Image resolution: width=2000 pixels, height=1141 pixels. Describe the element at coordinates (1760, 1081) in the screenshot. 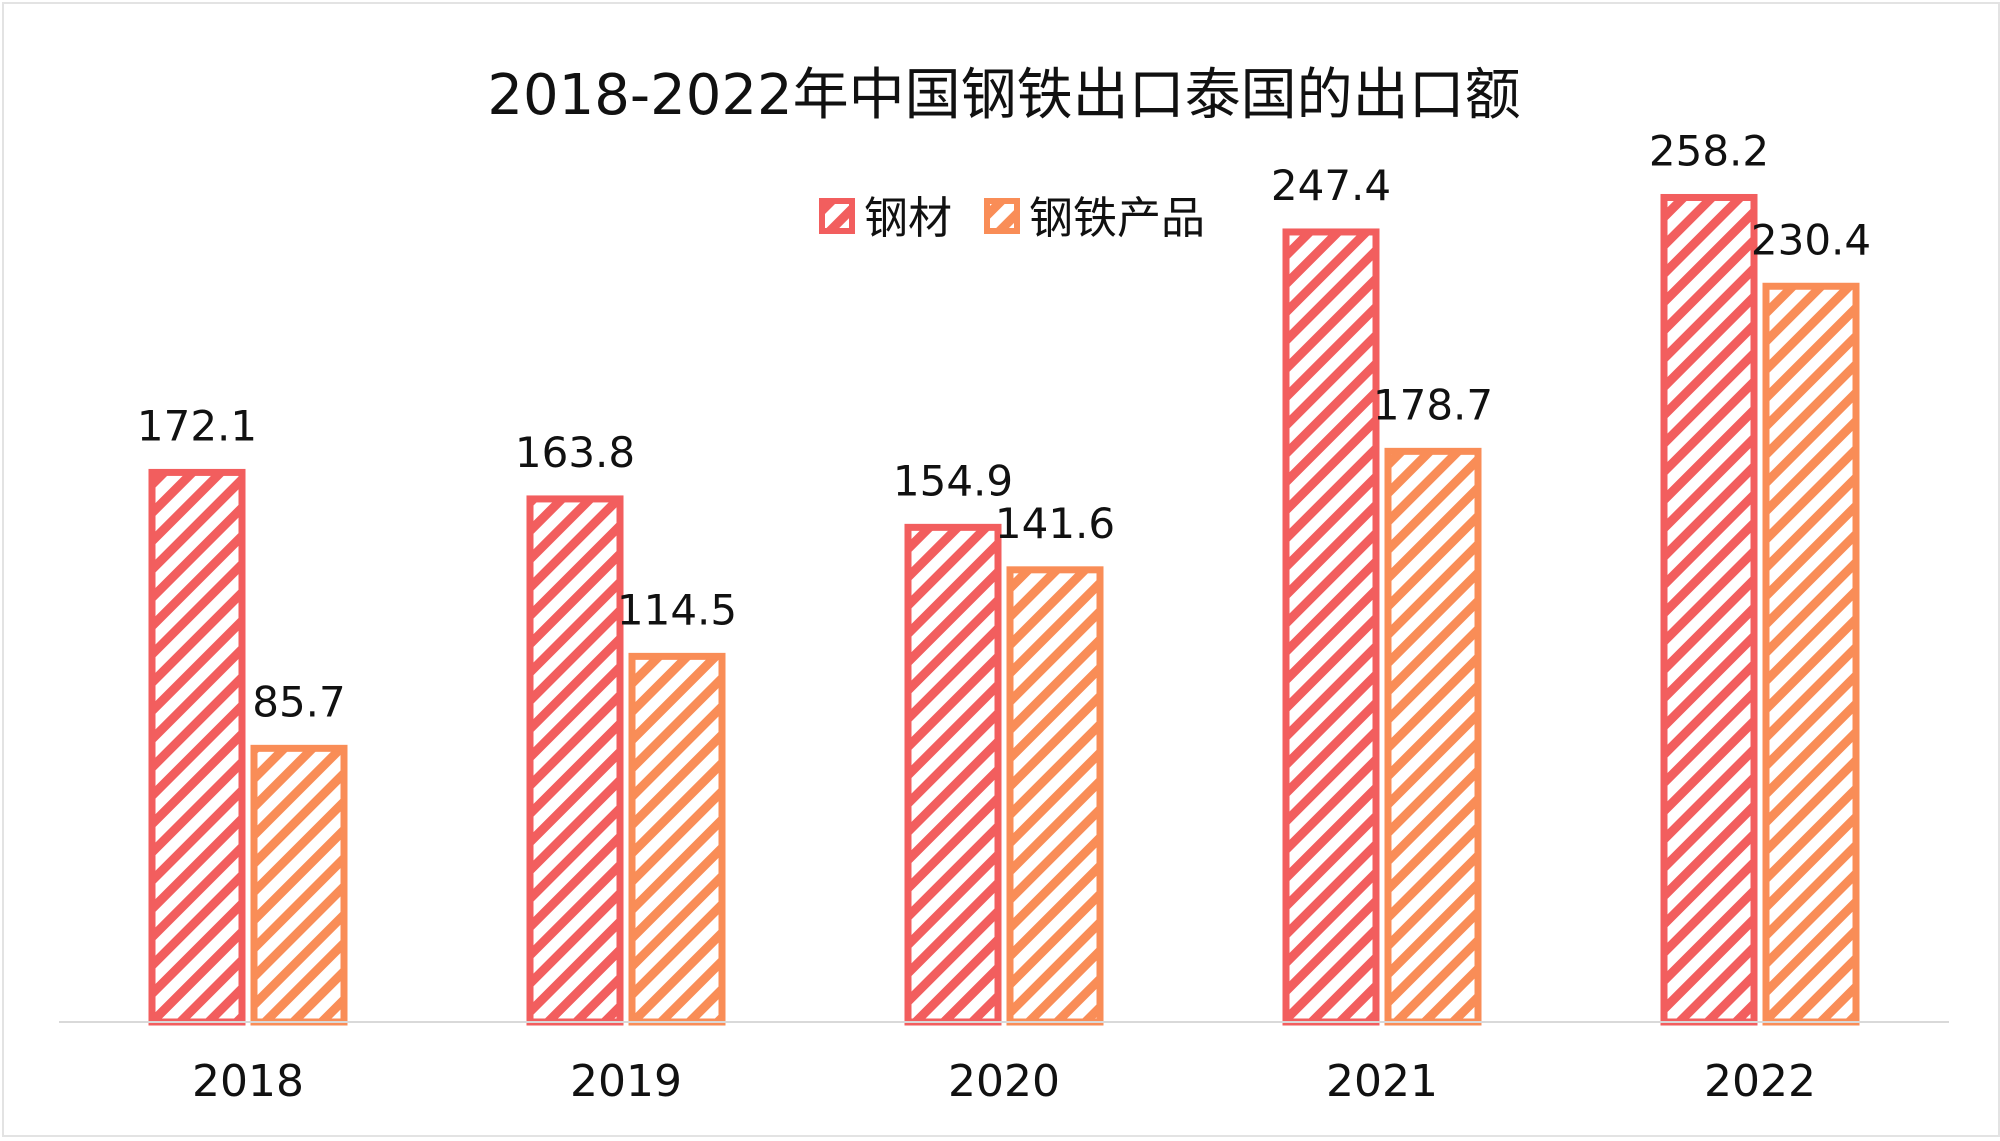

I see `x-tick-label-2022: 2022` at that location.